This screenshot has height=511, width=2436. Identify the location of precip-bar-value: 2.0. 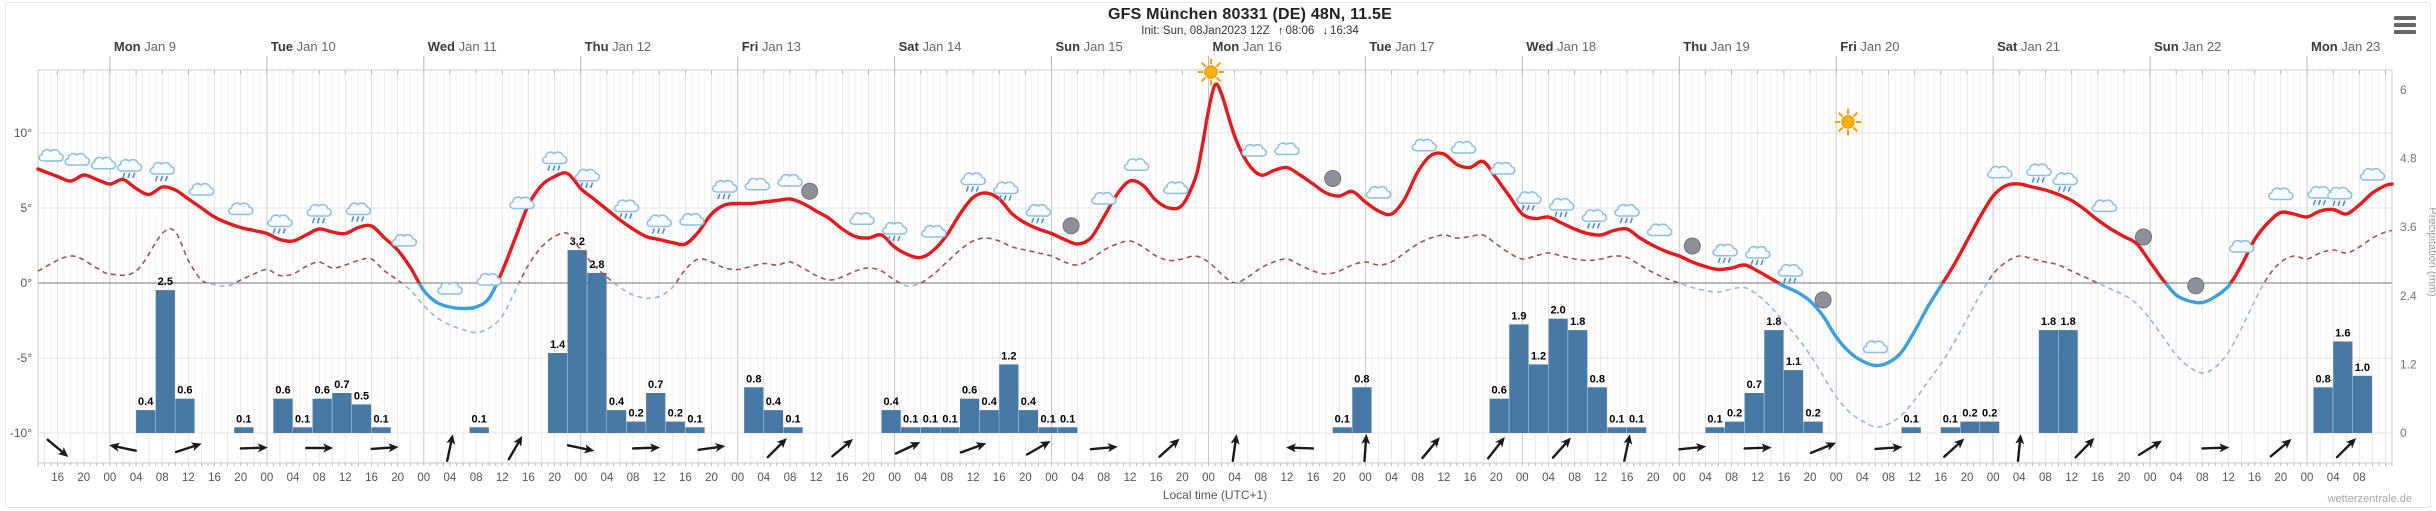
(1557, 311).